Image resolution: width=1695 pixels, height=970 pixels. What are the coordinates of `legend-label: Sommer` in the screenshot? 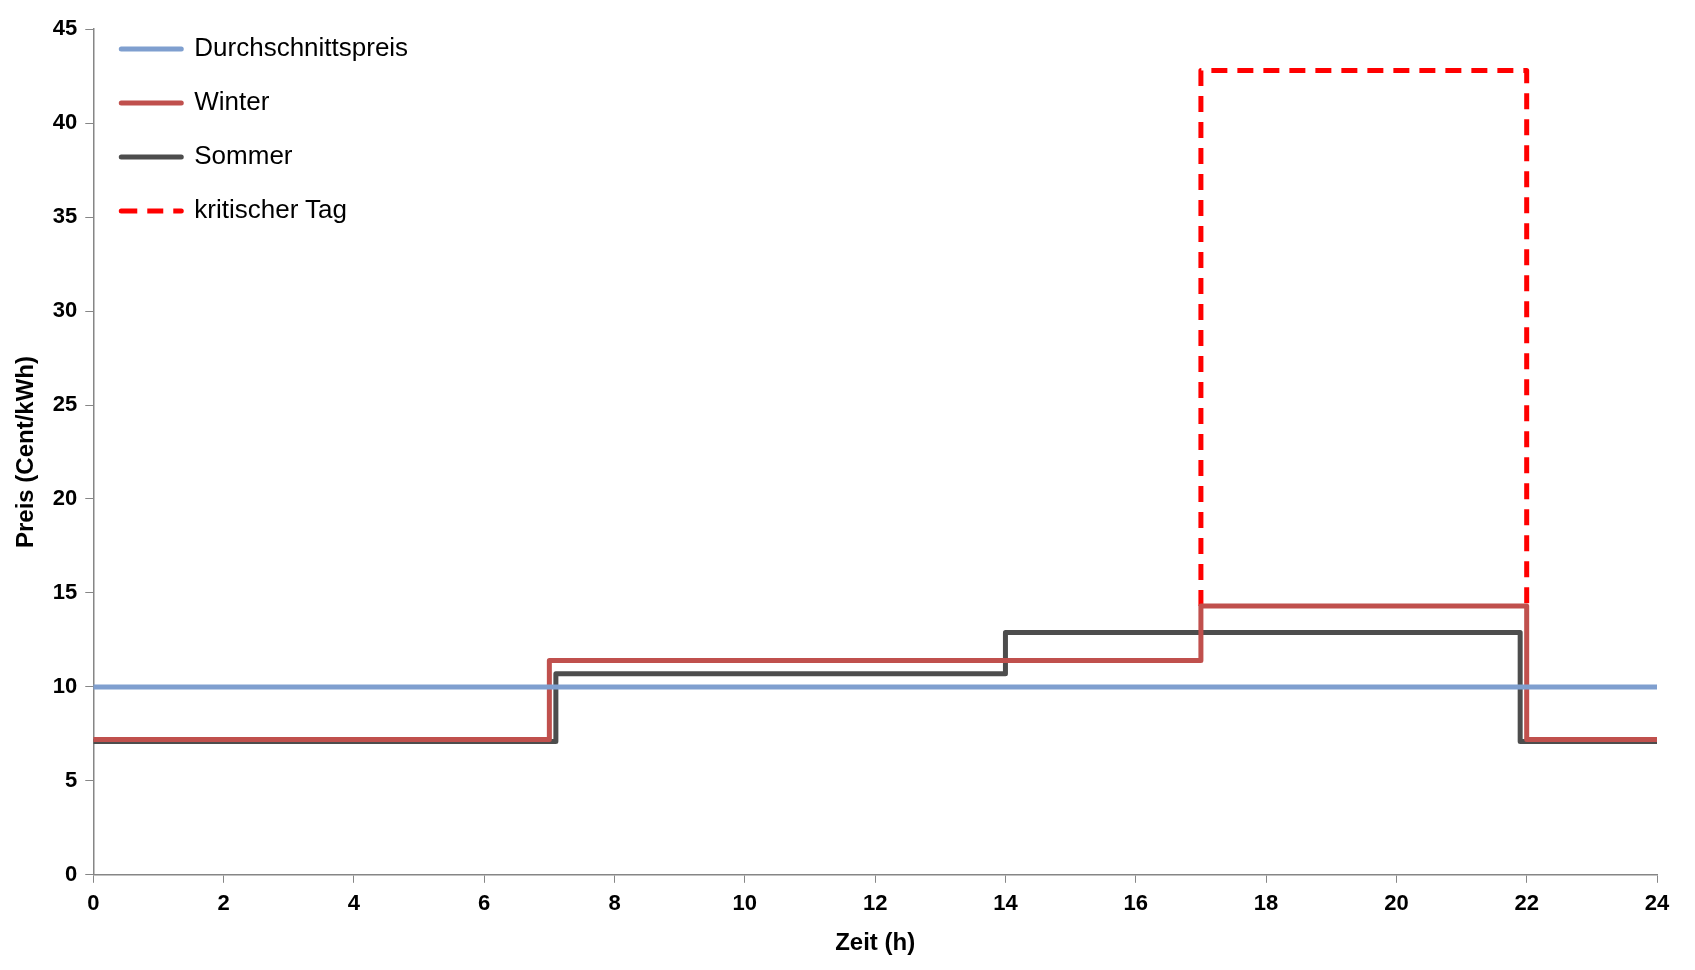 It's located at (243, 155).